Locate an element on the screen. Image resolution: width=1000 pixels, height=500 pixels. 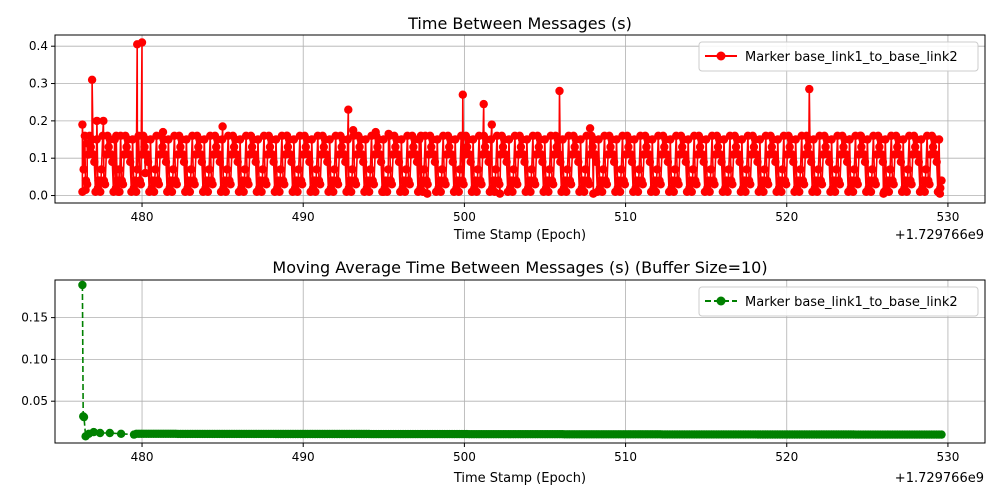
chart1-y-ticks: 0.0 0.1 0.2 0.3 0.4 is located at coordinates (42, 121).